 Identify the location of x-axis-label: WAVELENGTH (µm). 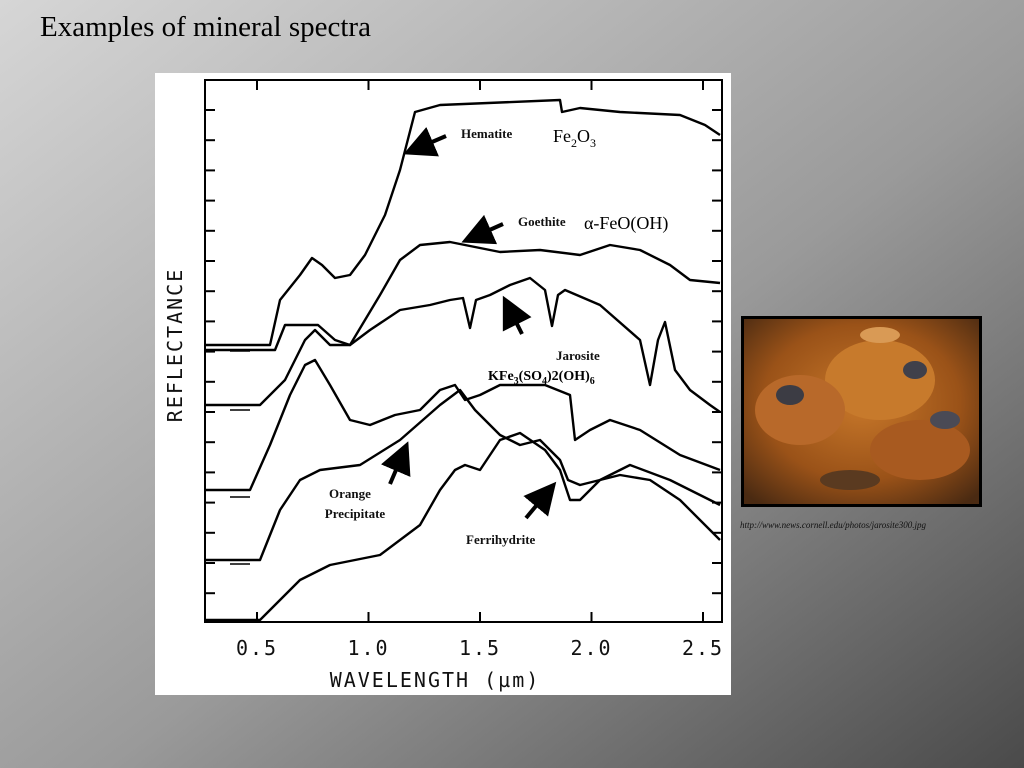
(435, 680).